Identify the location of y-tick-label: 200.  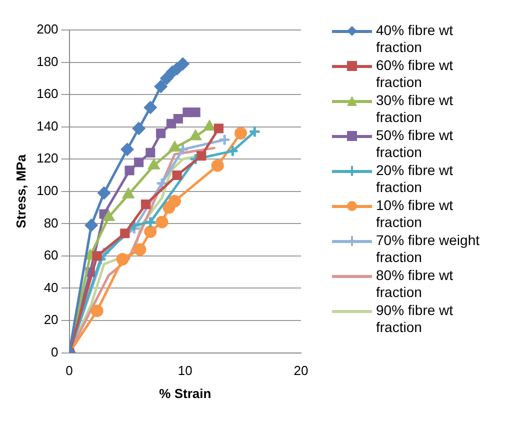
(47, 29).